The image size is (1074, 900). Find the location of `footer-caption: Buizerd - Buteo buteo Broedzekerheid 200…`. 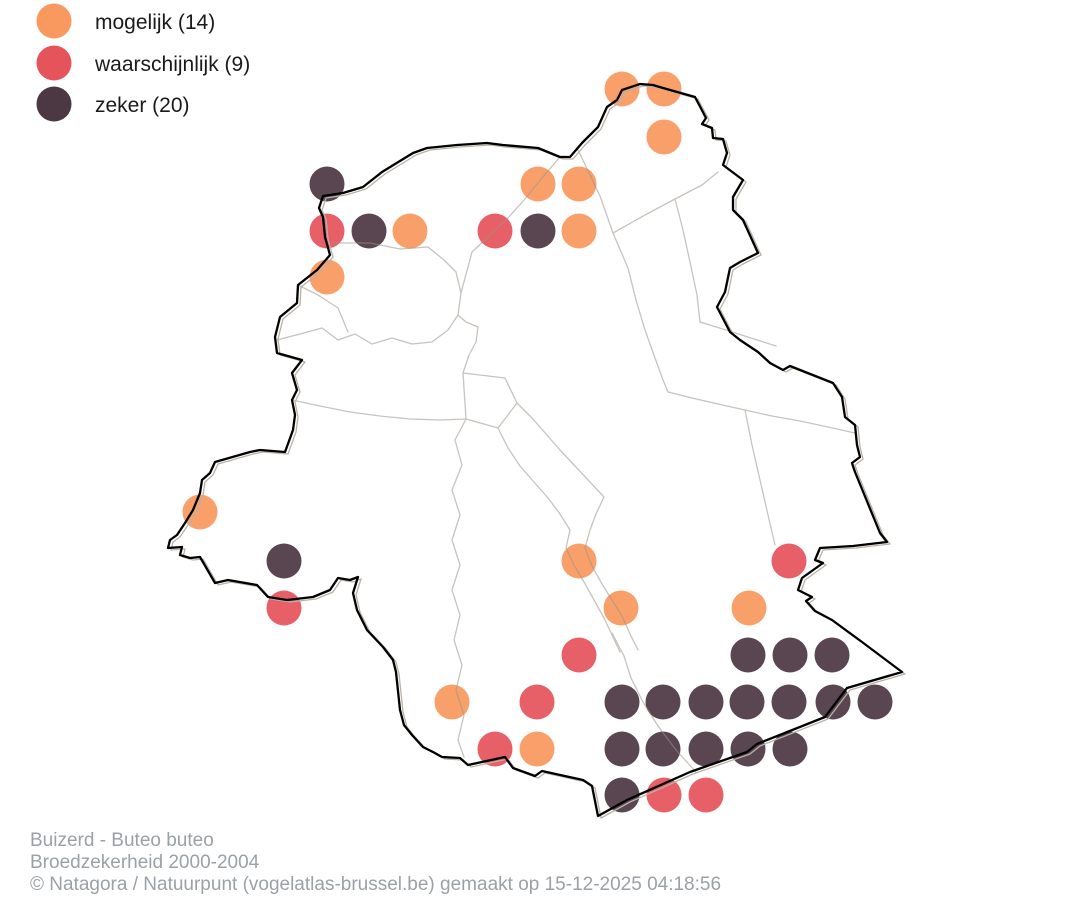

footer-caption: Buizerd - Buteo buteo Broedzekerheid 200… is located at coordinates (375, 862).